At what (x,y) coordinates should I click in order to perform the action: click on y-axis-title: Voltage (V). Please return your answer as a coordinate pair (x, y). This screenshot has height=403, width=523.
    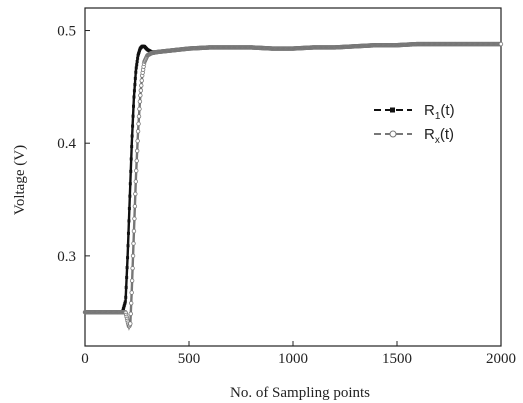
    Looking at the image, I should click on (20, 180).